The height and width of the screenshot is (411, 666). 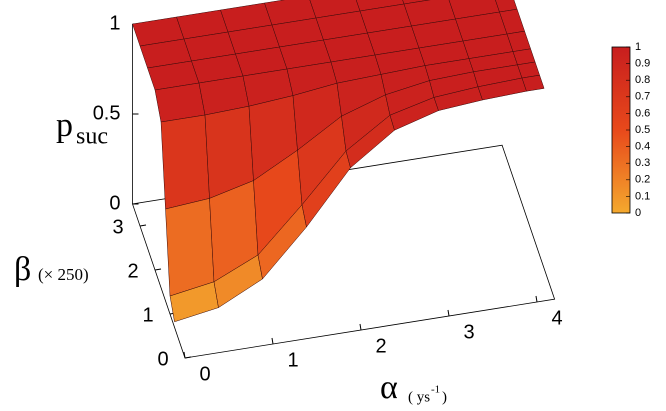 I want to click on colorbar-tick-label: 0.9, so click(x=642, y=64).